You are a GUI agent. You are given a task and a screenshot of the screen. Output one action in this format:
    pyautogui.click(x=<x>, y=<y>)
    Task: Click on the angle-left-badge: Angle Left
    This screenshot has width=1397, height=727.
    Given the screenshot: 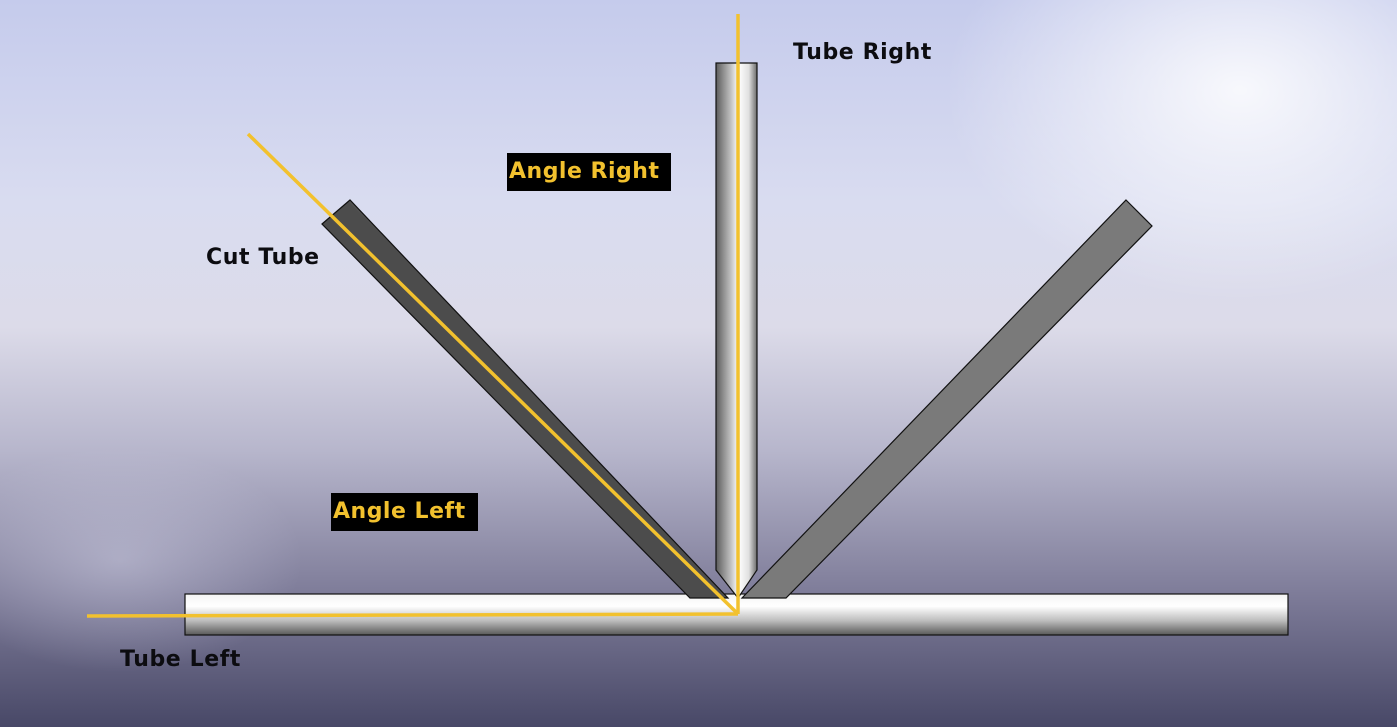 What is the action you would take?
    pyautogui.click(x=404, y=512)
    